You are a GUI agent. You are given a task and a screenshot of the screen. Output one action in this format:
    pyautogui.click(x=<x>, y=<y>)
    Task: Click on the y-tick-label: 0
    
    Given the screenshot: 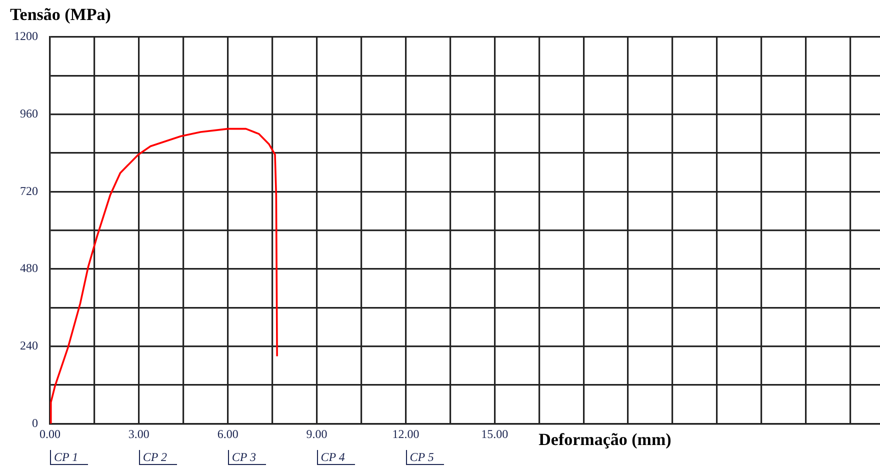 What is the action you would take?
    pyautogui.click(x=35, y=423)
    